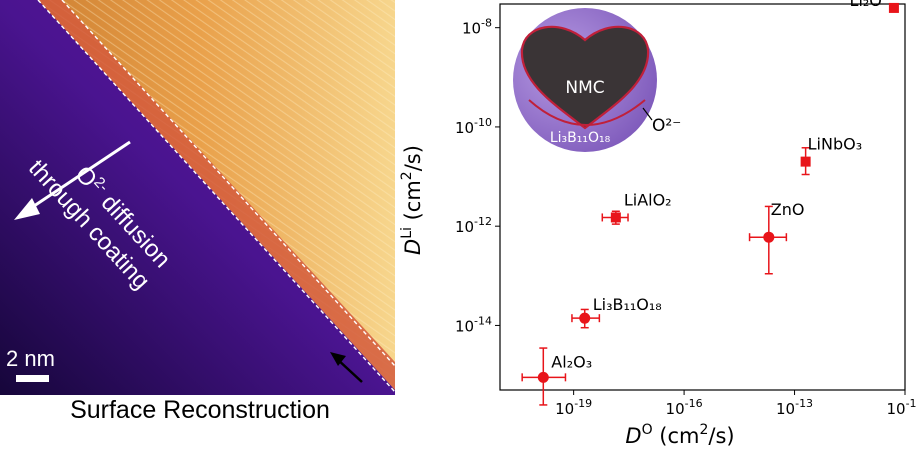 The width and height of the screenshot is (917, 452). What do you see at coordinates (473, 324) in the screenshot?
I see `y-tick-label: 10-14` at bounding box center [473, 324].